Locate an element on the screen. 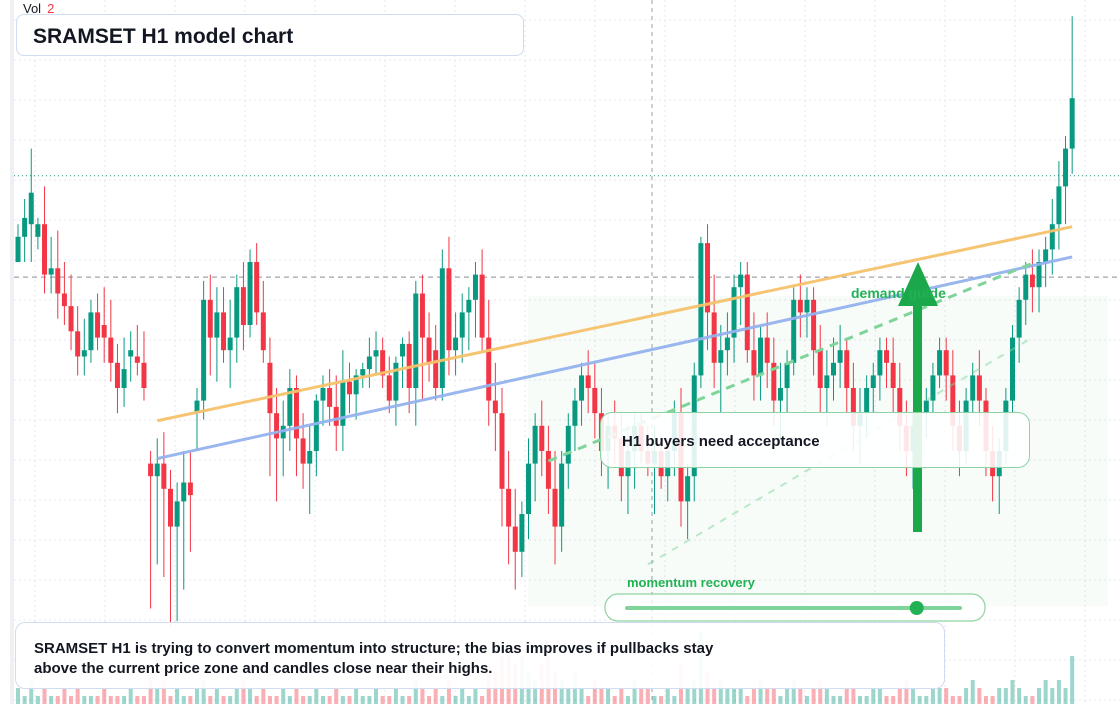  reference-levels is located at coordinates (567, 226).